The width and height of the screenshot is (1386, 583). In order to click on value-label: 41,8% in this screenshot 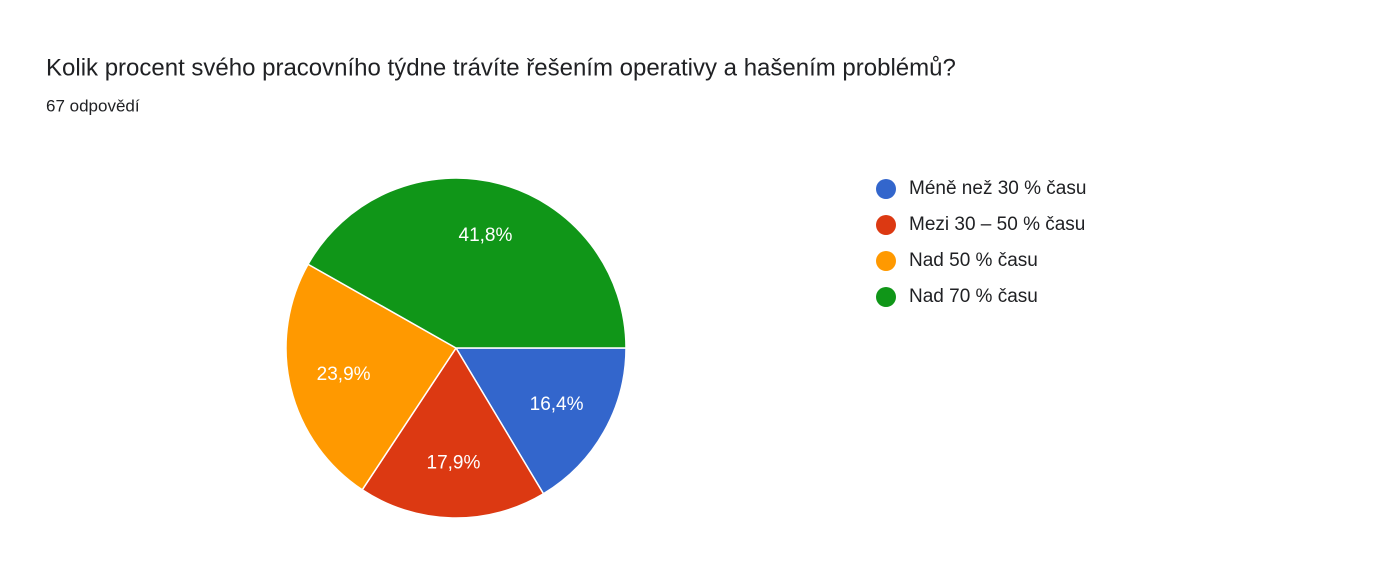, I will do `click(486, 235)`.